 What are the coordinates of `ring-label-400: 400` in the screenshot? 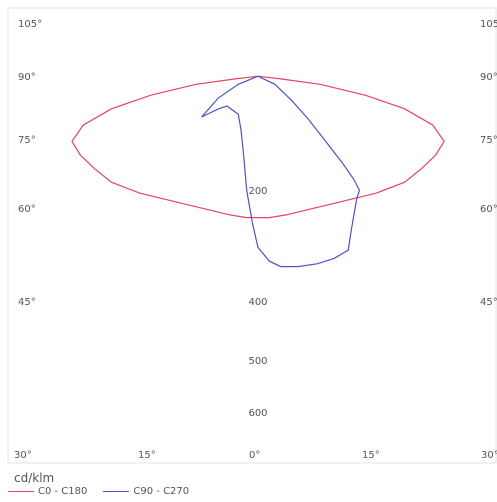 It's located at (257, 302).